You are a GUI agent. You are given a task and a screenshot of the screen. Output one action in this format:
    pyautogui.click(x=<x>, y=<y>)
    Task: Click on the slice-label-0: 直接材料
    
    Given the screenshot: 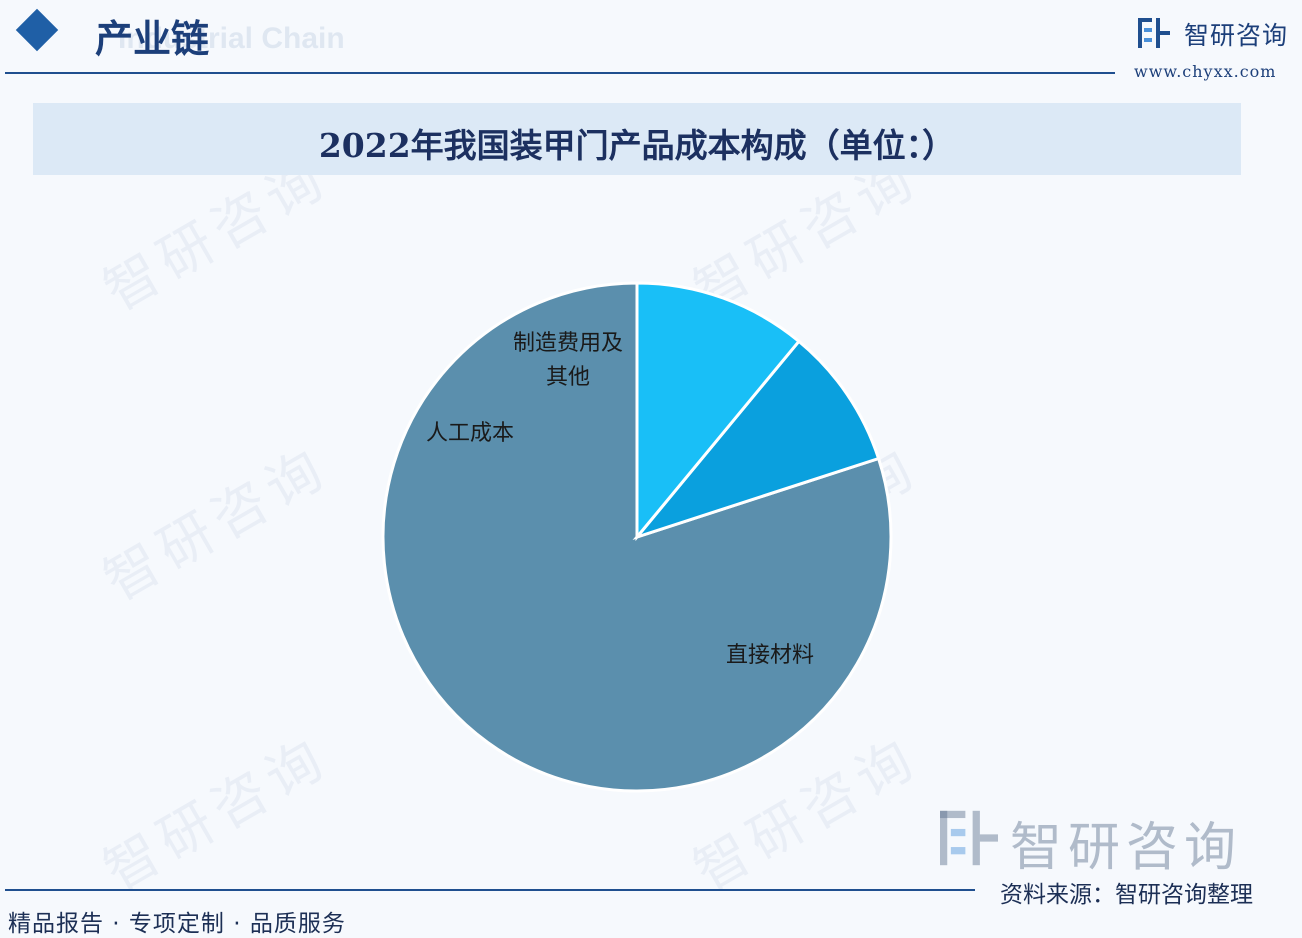 What is the action you would take?
    pyautogui.click(x=770, y=655)
    